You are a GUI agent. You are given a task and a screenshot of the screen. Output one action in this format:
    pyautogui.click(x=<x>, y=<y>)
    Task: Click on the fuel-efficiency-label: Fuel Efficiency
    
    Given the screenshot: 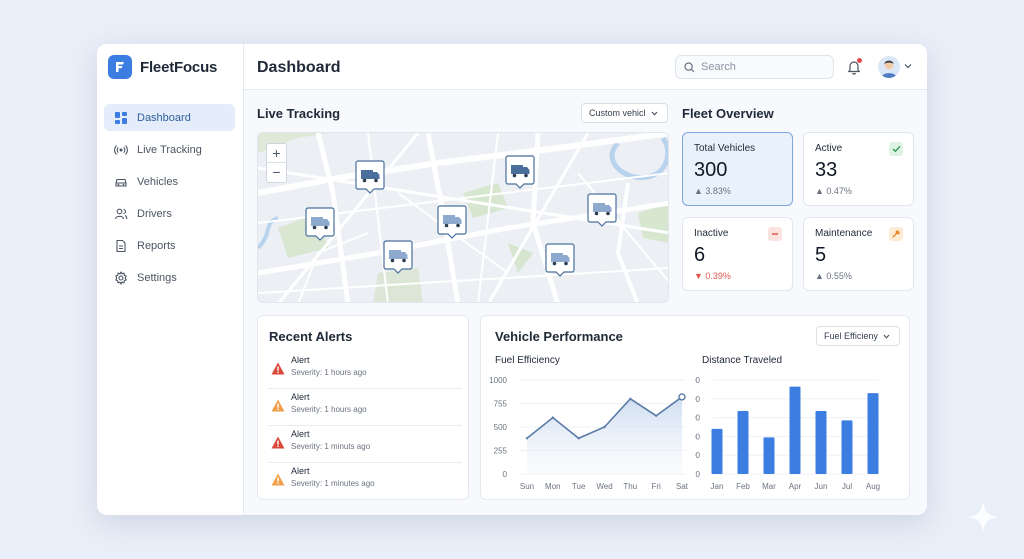 What is the action you would take?
    pyautogui.click(x=527, y=360)
    